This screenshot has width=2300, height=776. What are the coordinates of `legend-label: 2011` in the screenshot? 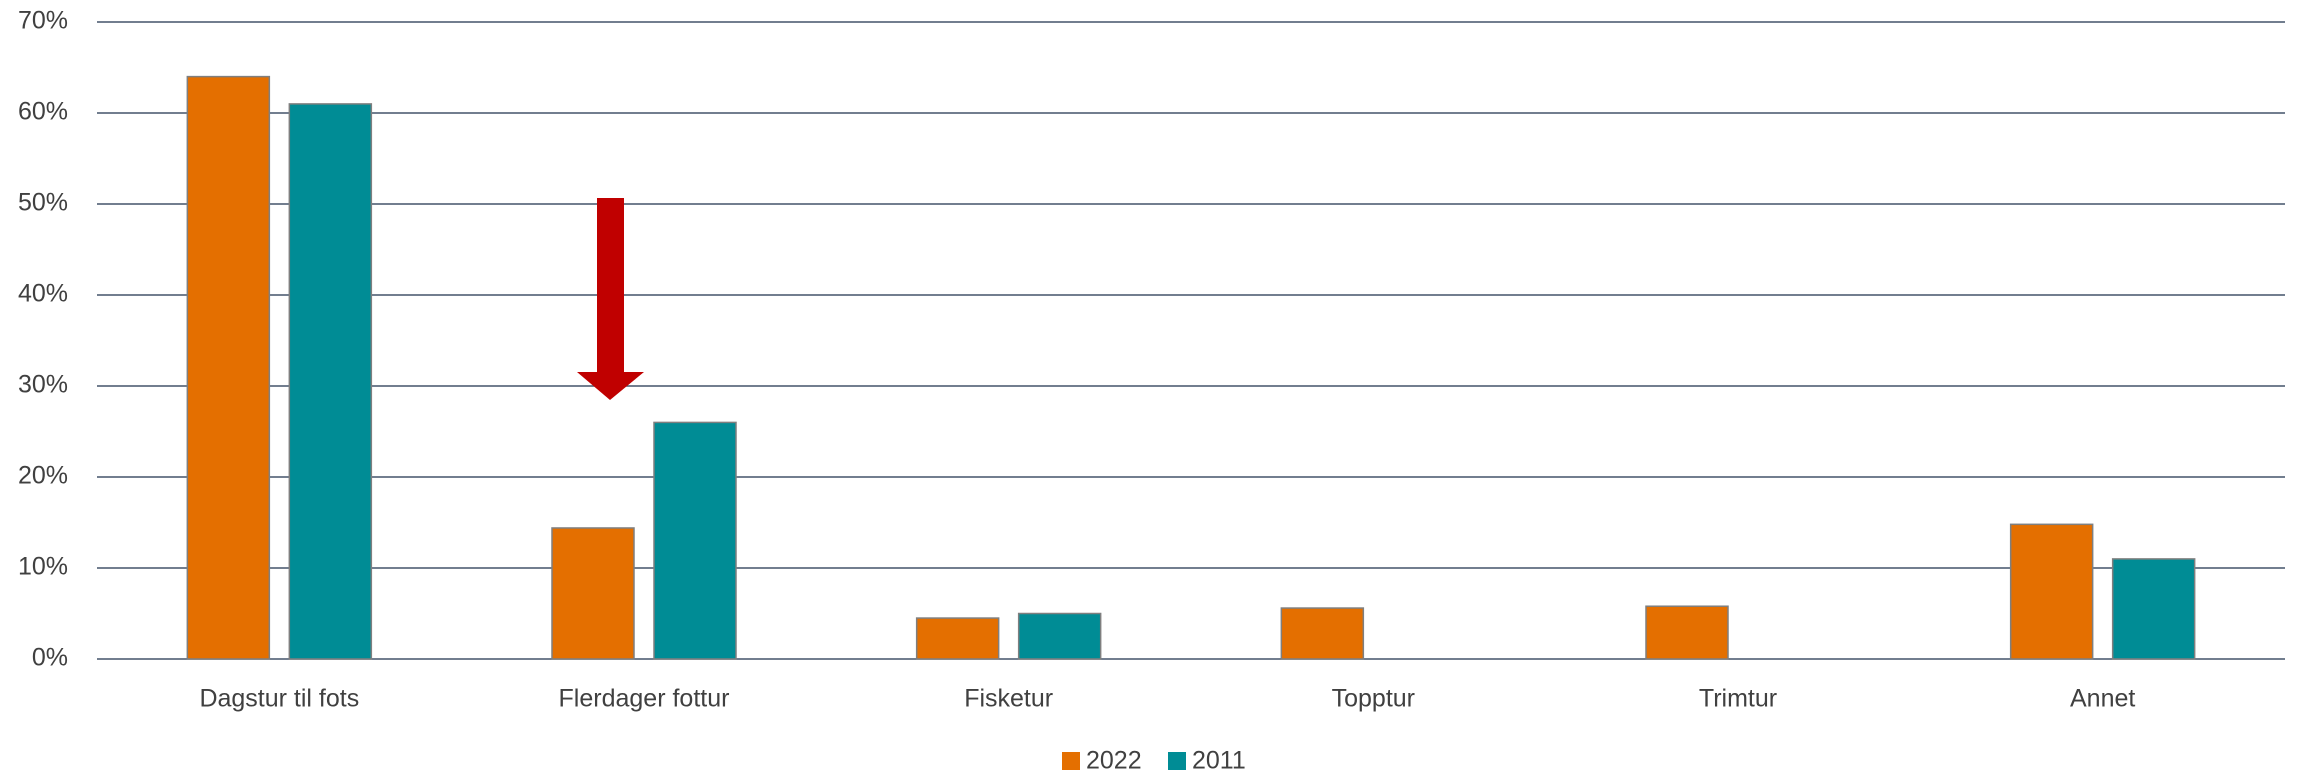 It's located at (1219, 761).